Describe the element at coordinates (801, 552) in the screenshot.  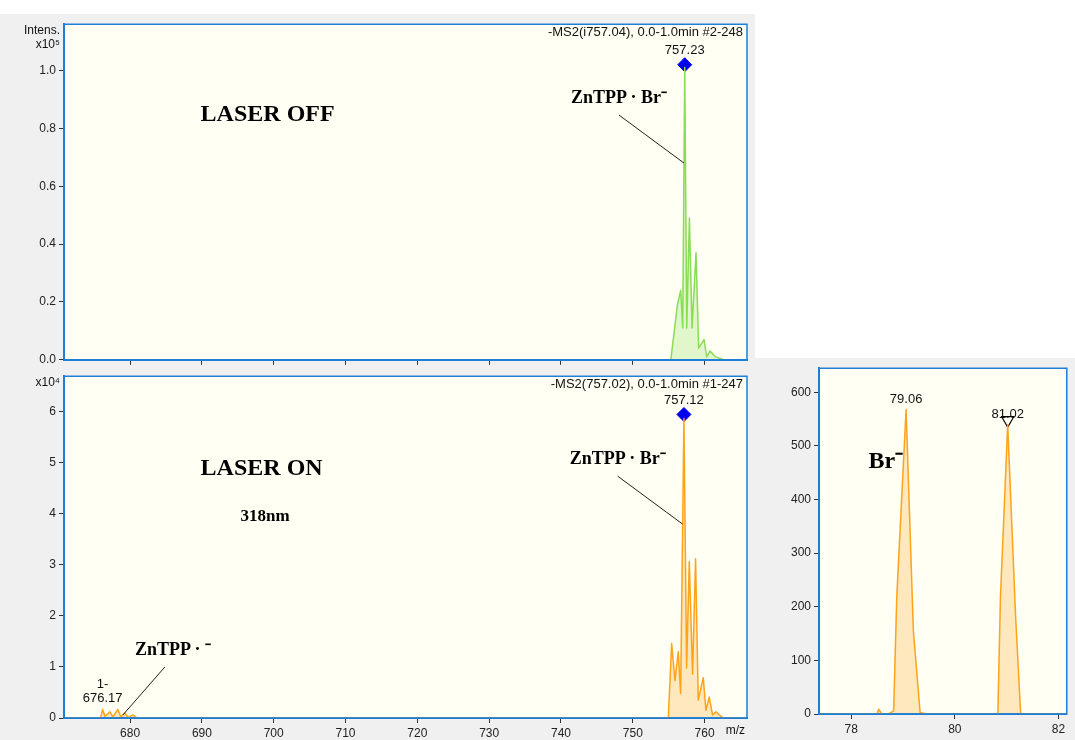
I see `y-tick-label: 300` at that location.